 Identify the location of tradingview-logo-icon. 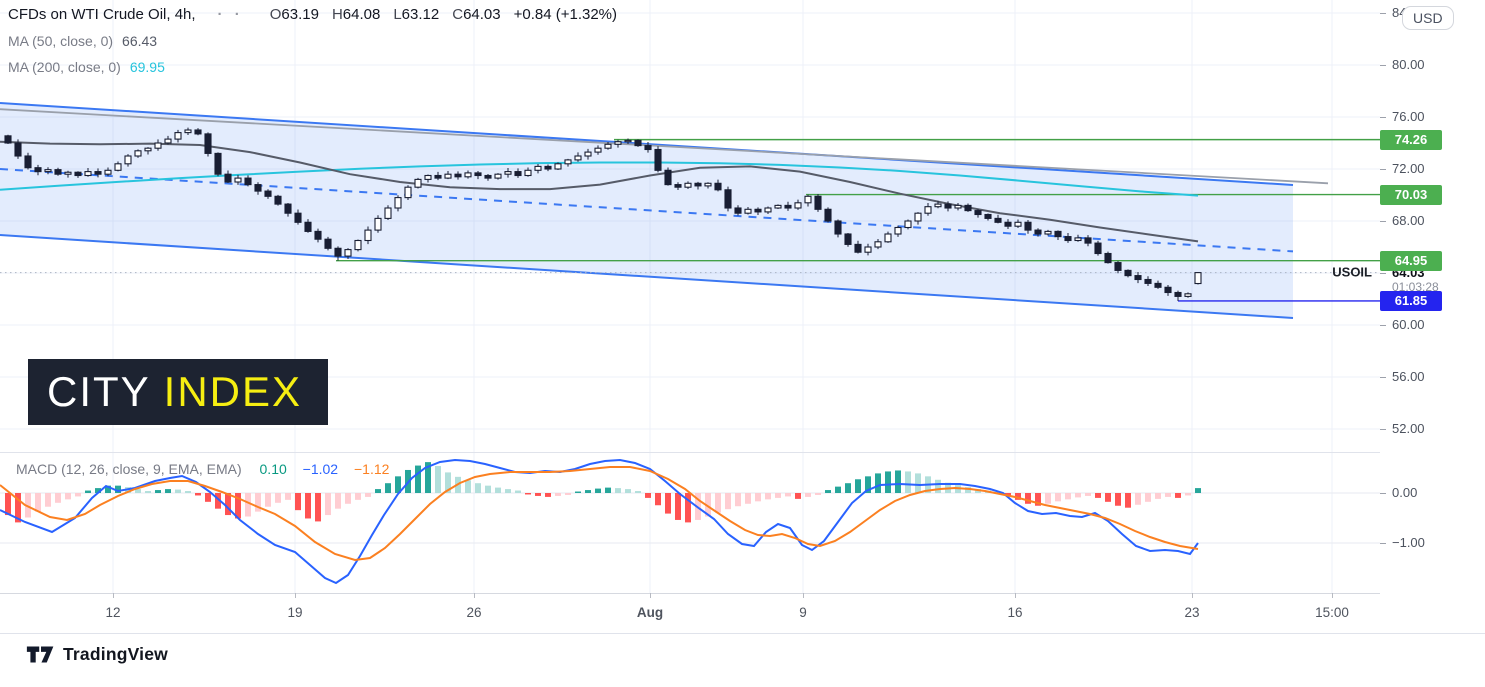
(40, 654).